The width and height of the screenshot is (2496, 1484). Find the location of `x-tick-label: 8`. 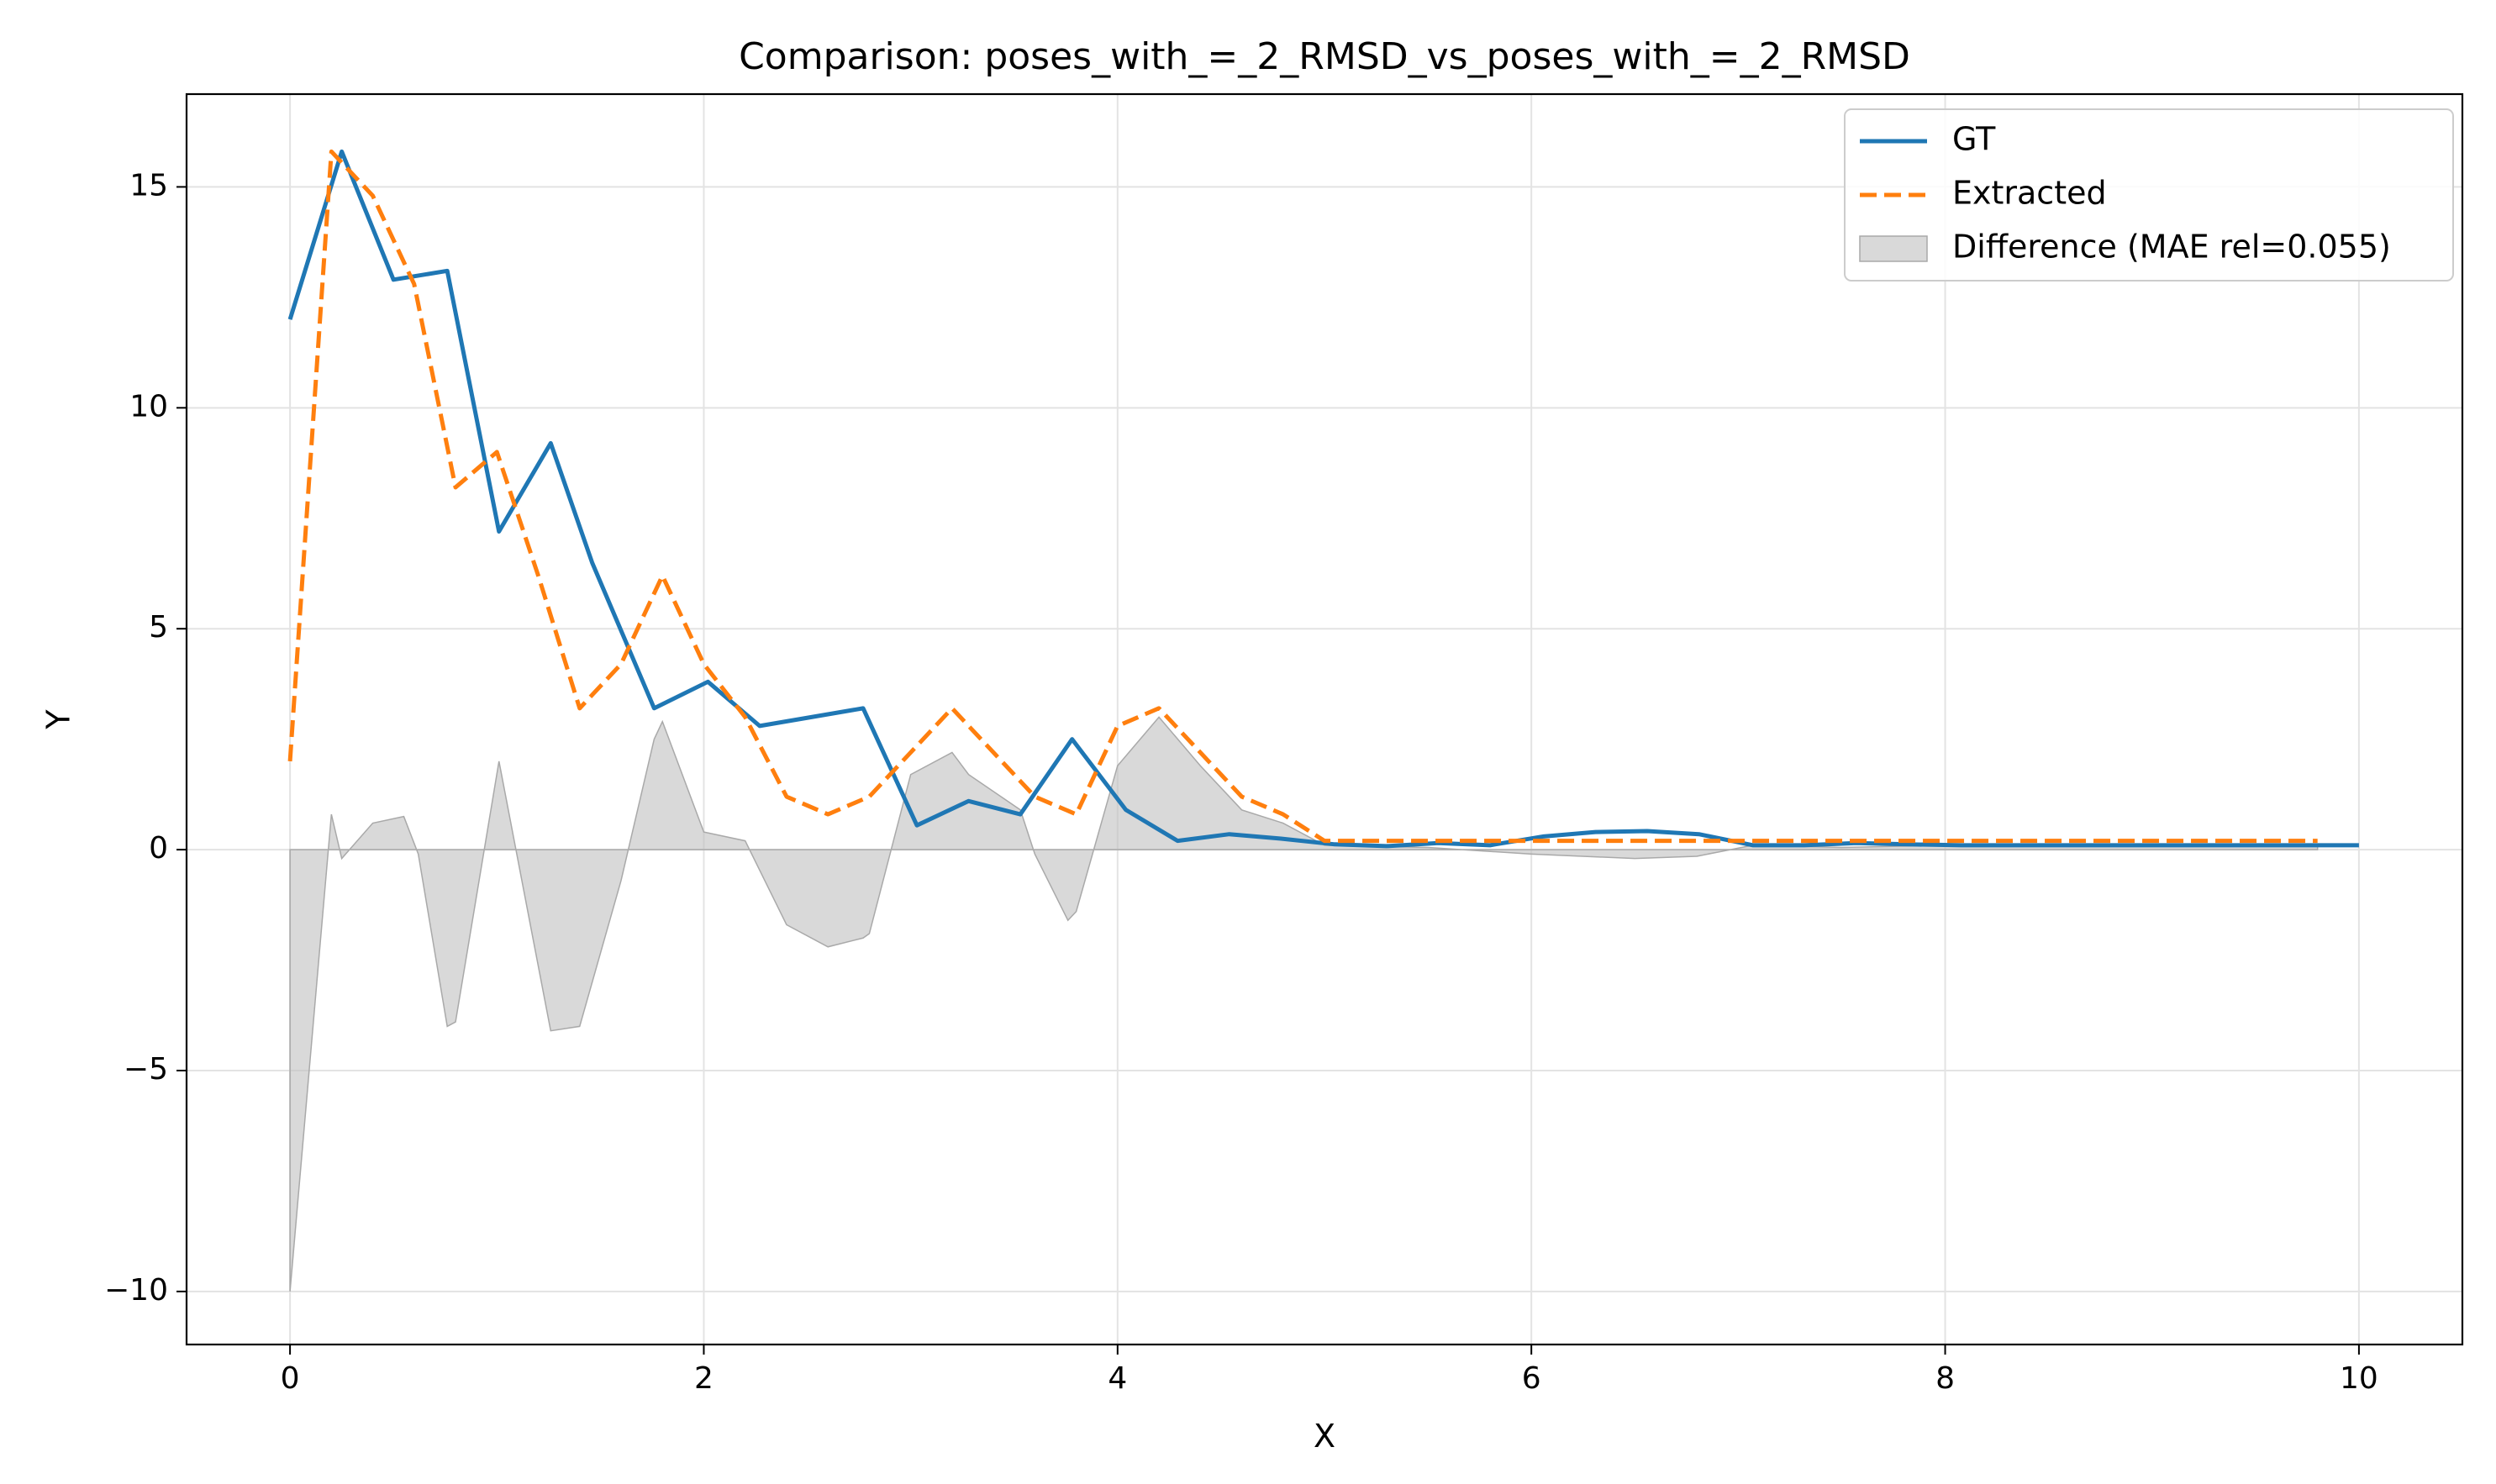

x-tick-label: 8 is located at coordinates (1945, 1378).